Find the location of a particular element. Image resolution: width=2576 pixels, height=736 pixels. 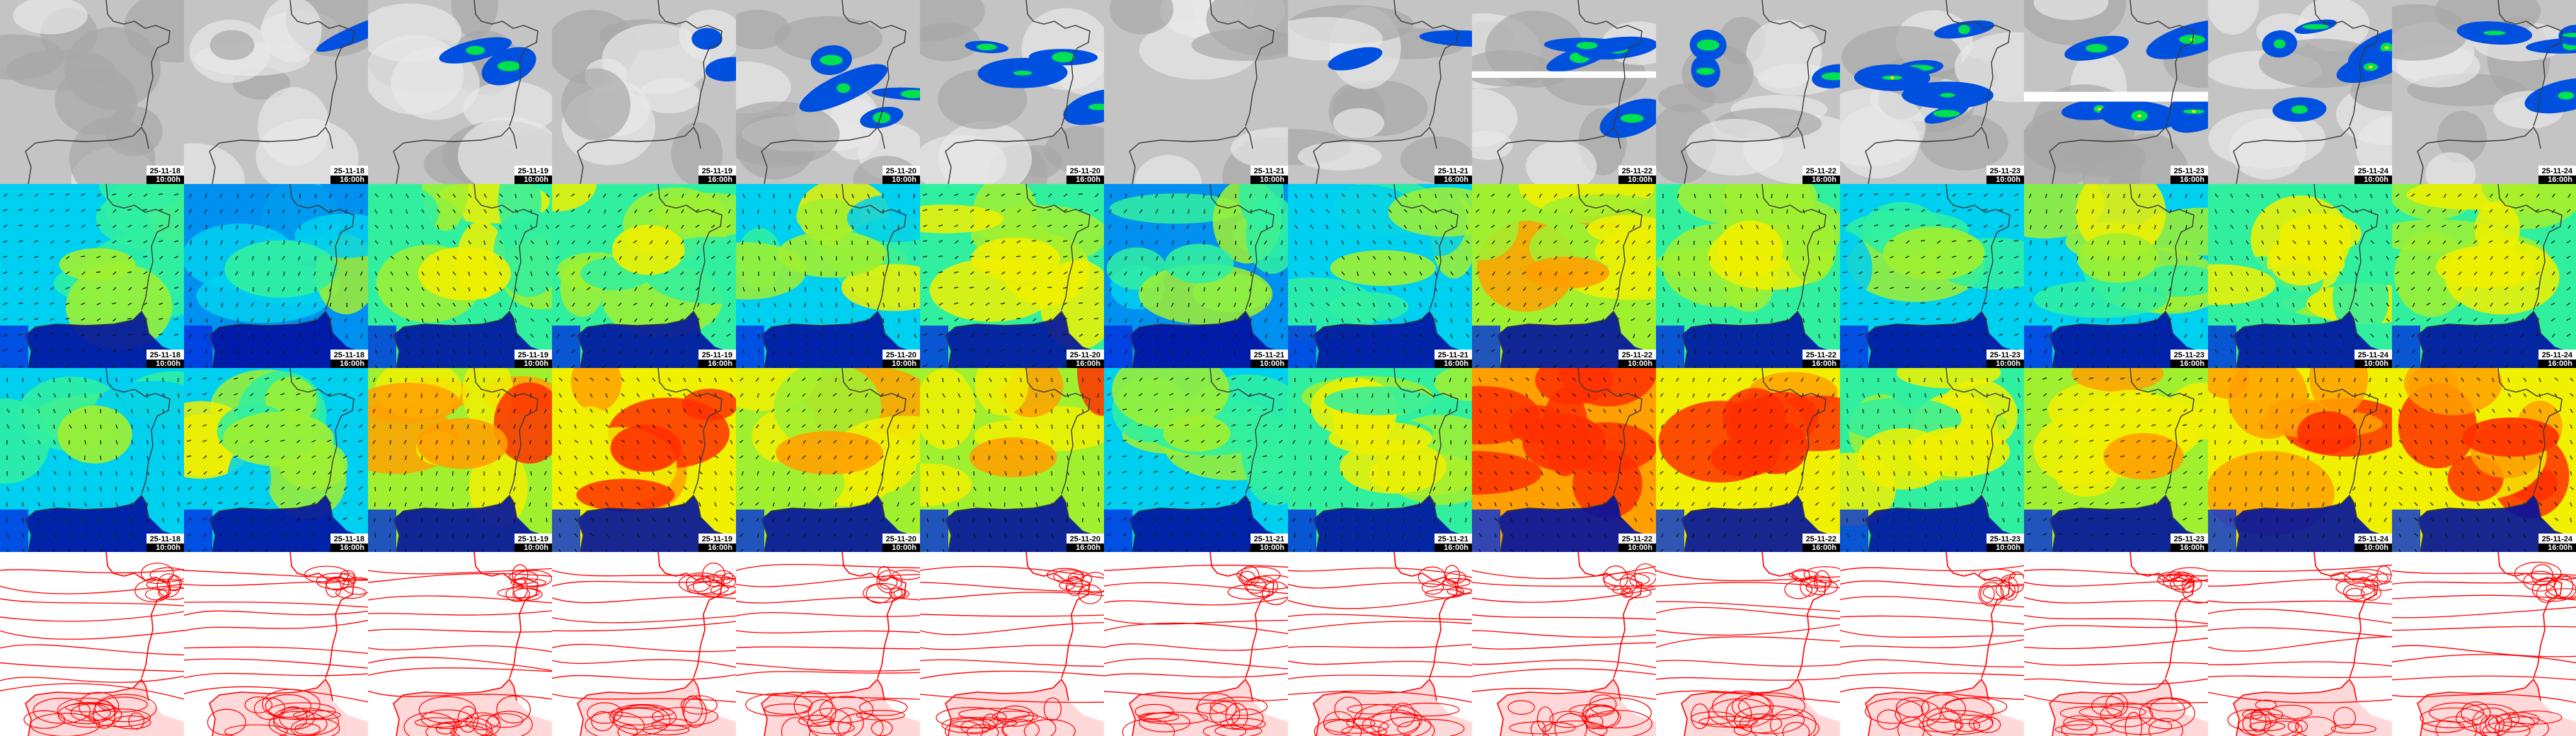

timestamp-date: 25-11-23 is located at coordinates (2188, 172).